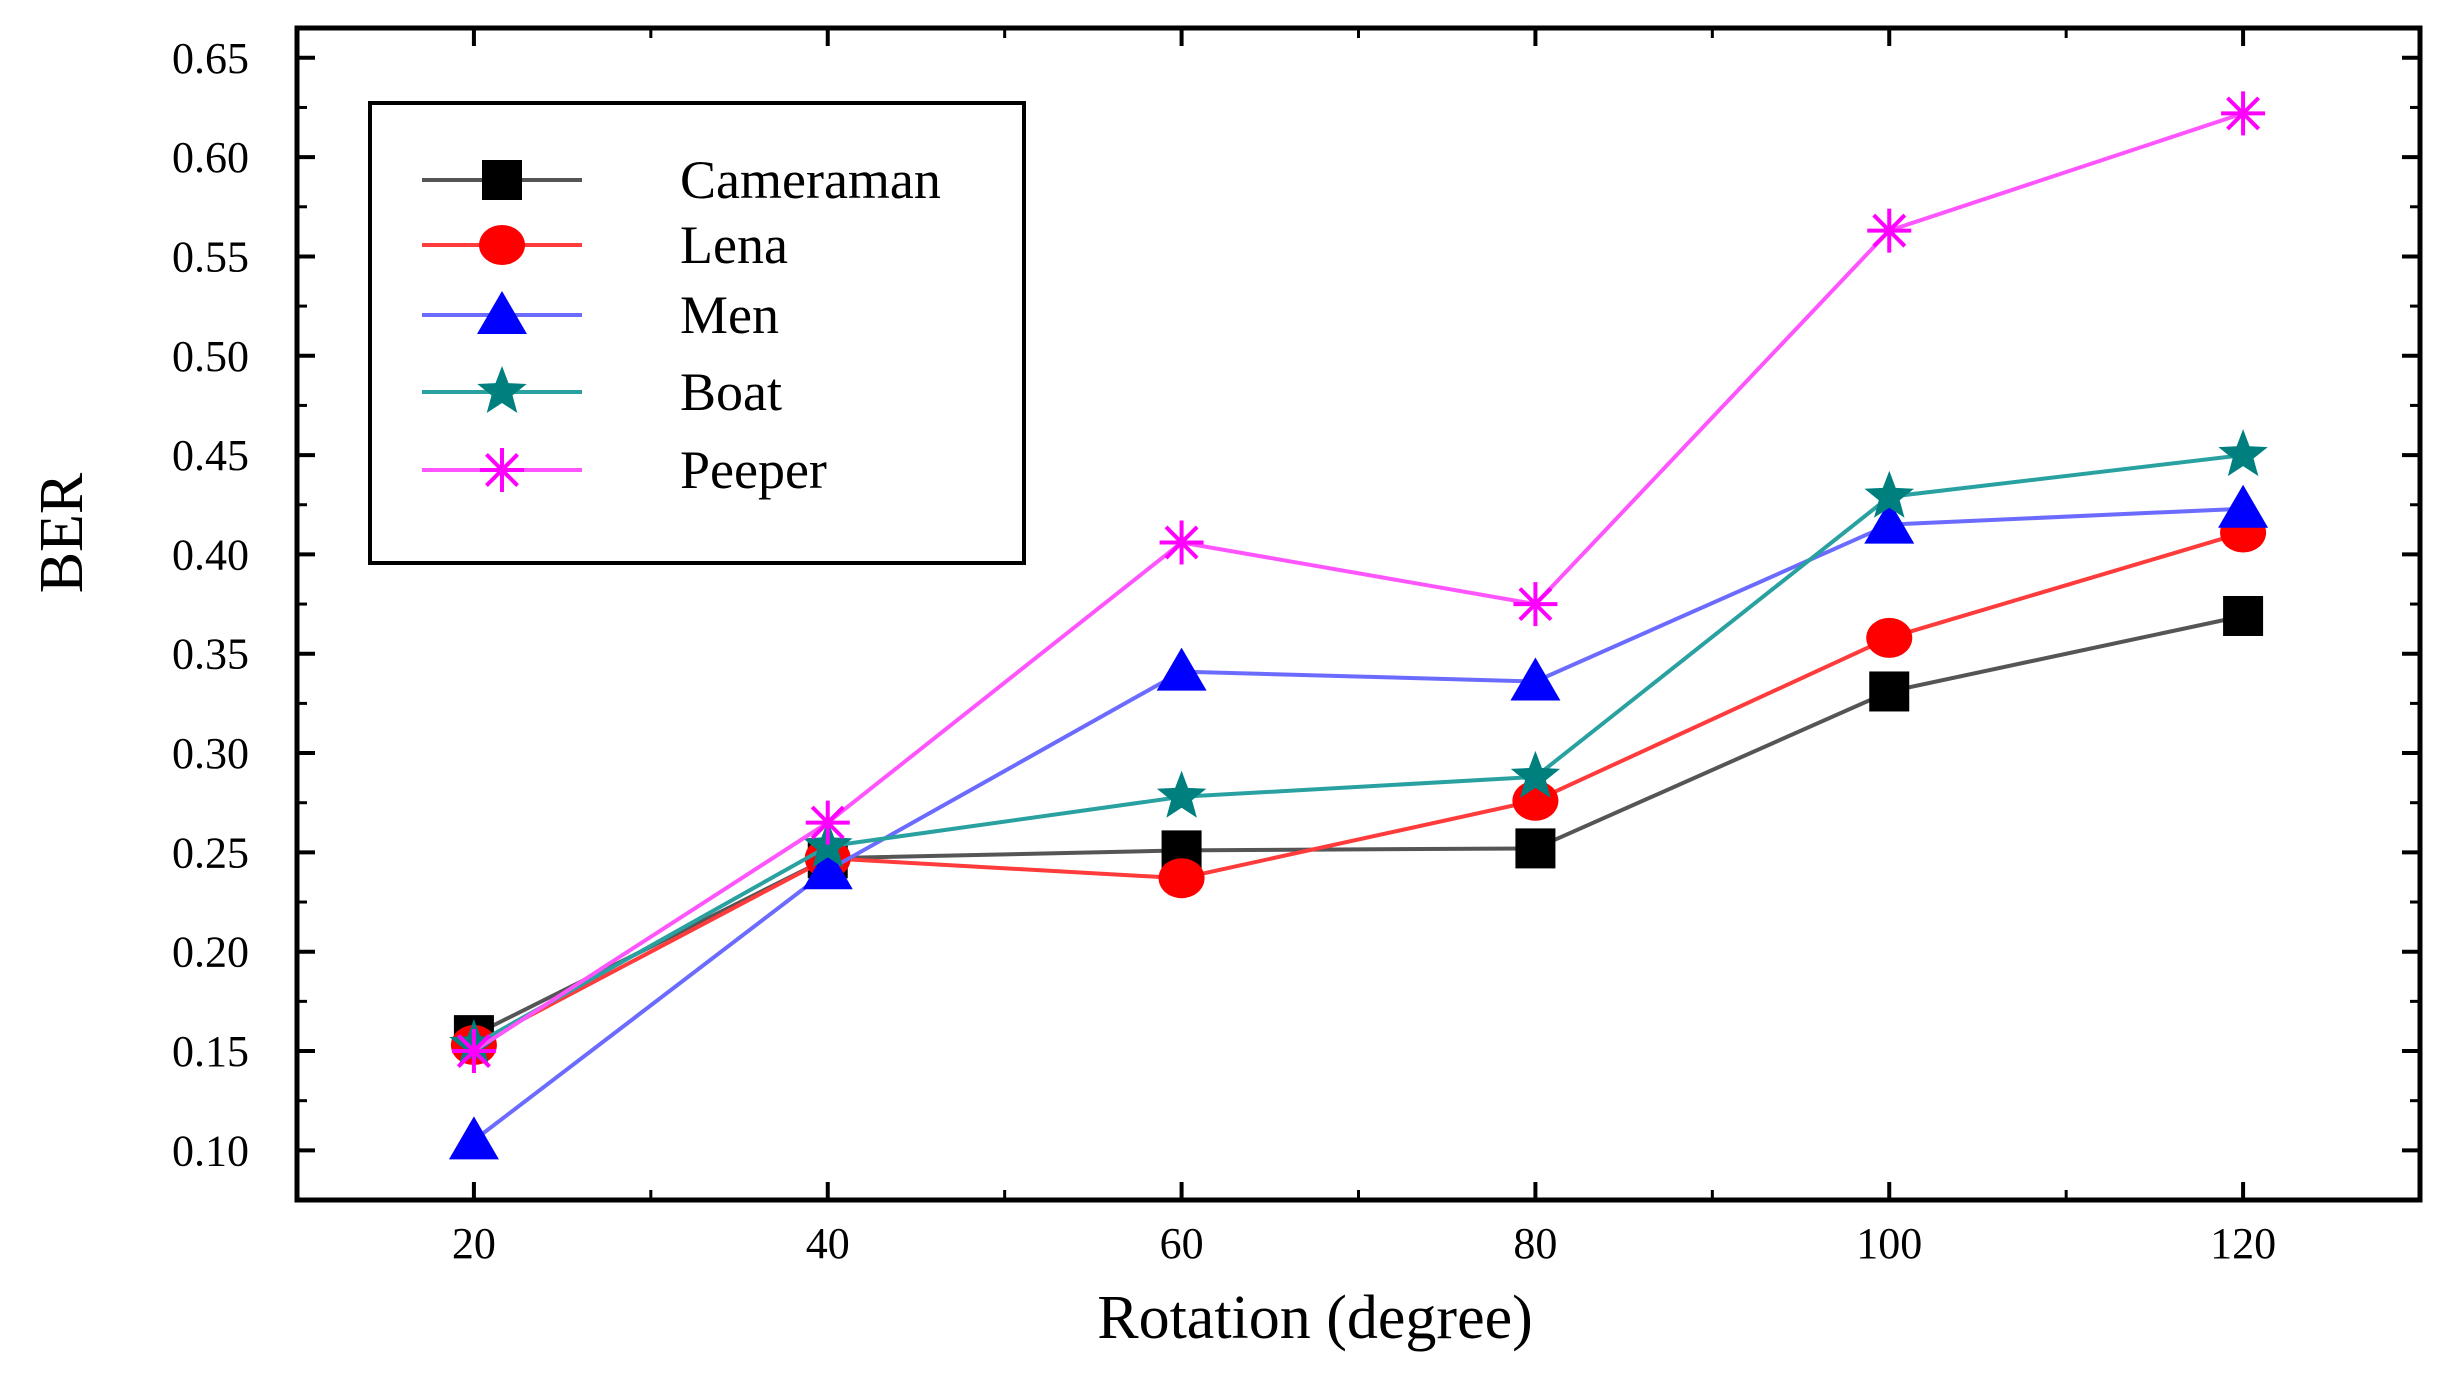 Image resolution: width=2442 pixels, height=1388 pixels. Describe the element at coordinates (753, 470) in the screenshot. I see `legend-label: Peeper` at that location.